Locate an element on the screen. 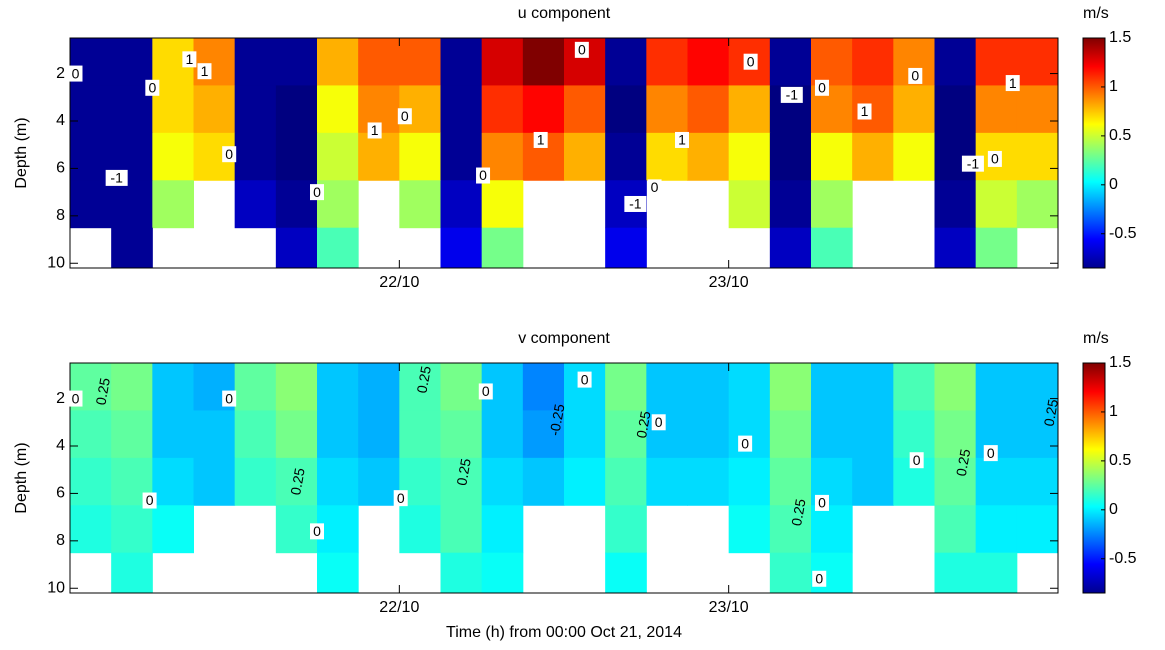 The height and width of the screenshot is (650, 1165). colorbar-tick-label: 0 is located at coordinates (1113, 509).